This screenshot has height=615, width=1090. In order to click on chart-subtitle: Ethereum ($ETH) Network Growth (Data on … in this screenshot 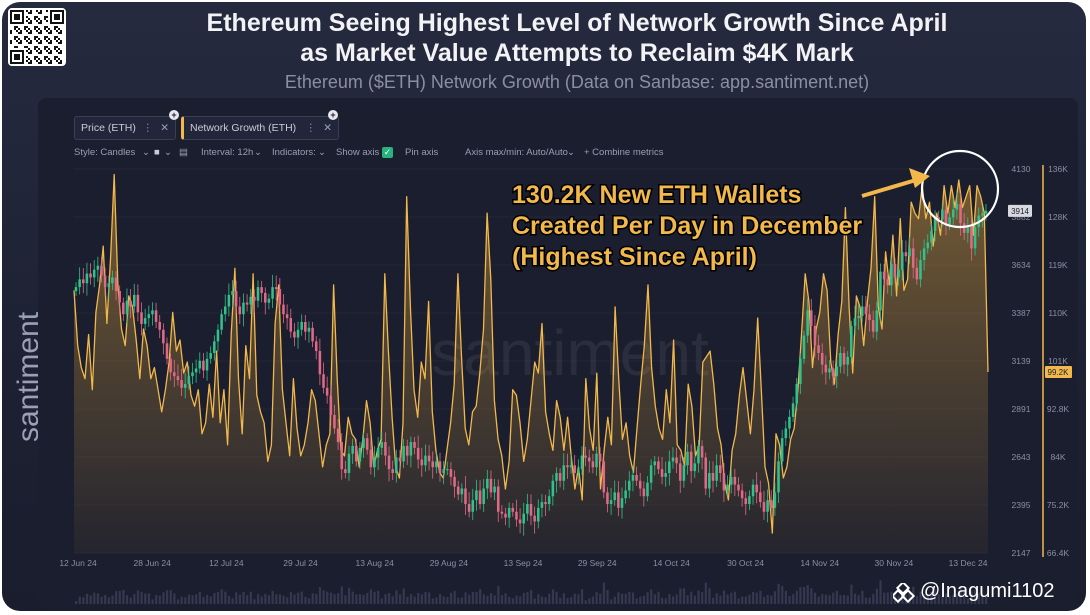, I will do `click(577, 82)`.